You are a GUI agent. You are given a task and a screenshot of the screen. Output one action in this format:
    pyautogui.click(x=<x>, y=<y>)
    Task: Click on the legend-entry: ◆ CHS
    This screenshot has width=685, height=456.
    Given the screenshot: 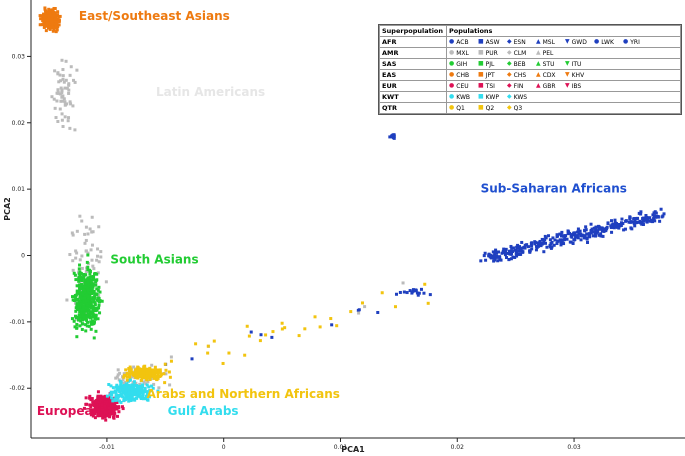 What is the action you would take?
    pyautogui.click(x=521, y=75)
    